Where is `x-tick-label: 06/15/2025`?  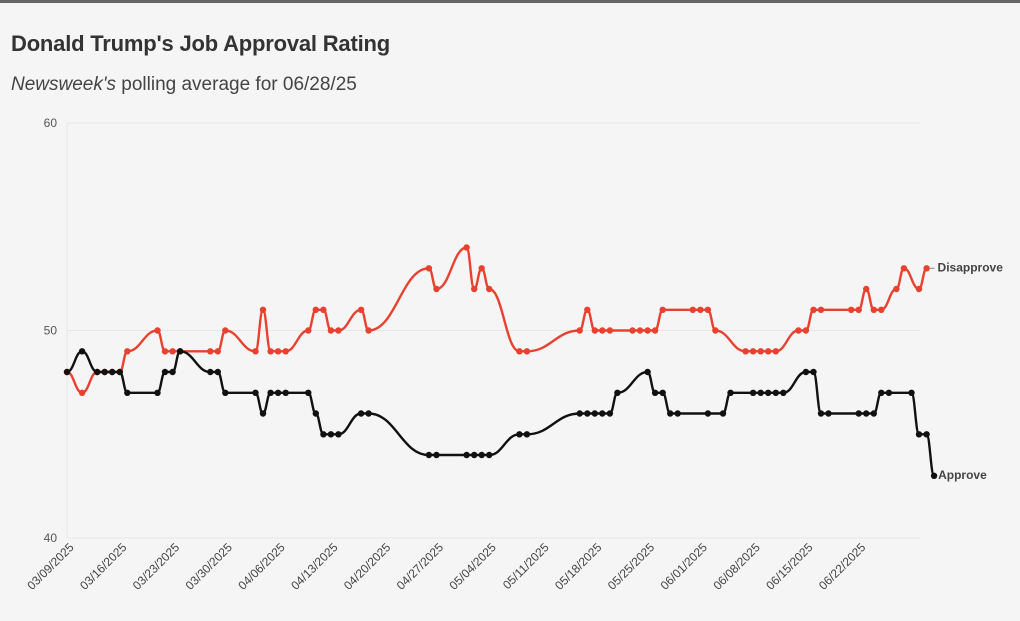
x-tick-label: 06/15/2025 is located at coordinates (789, 566).